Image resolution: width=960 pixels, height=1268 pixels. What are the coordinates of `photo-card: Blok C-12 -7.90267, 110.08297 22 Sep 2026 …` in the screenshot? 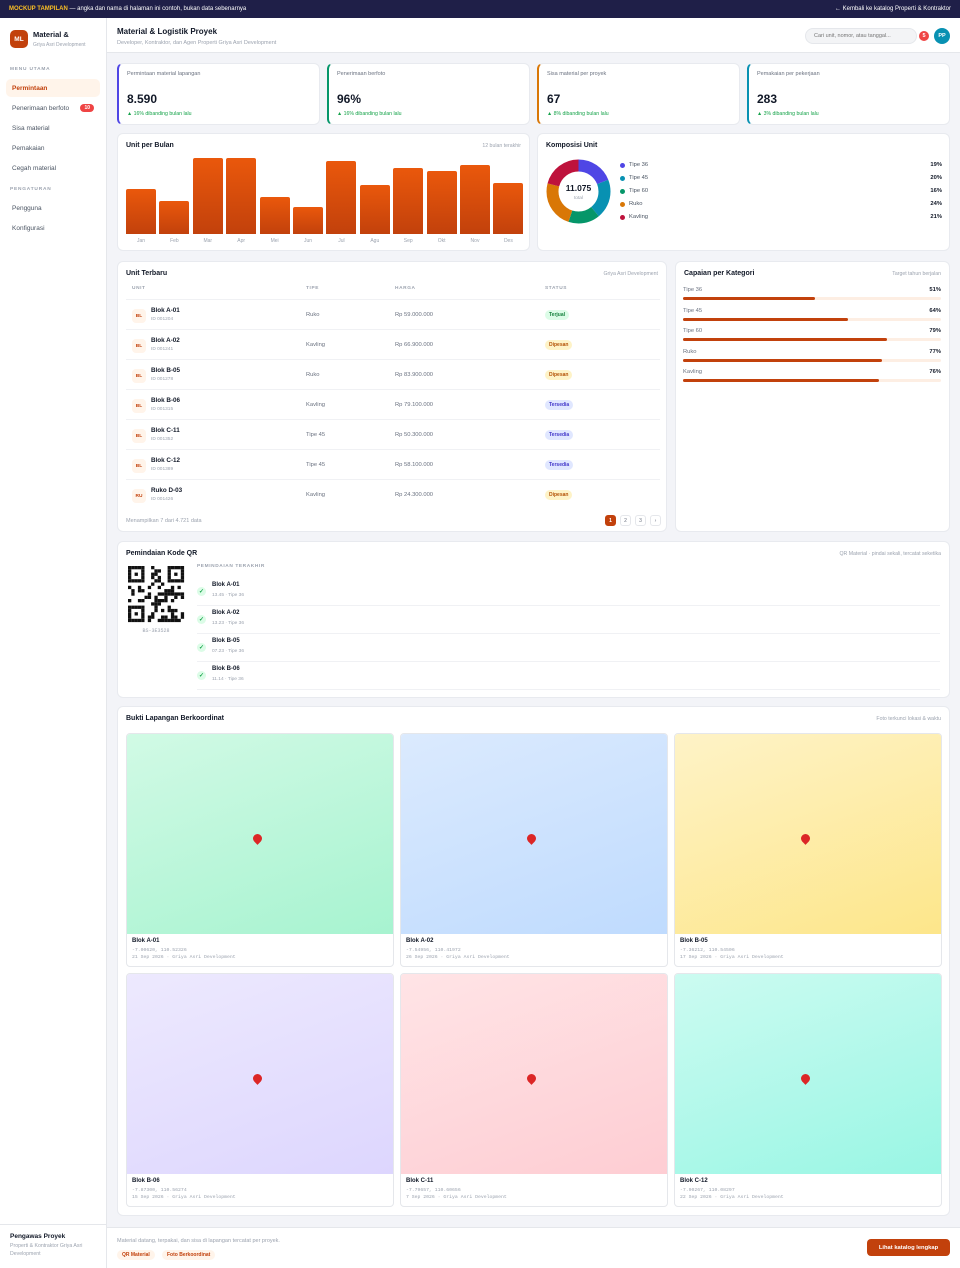 It's located at (808, 1090).